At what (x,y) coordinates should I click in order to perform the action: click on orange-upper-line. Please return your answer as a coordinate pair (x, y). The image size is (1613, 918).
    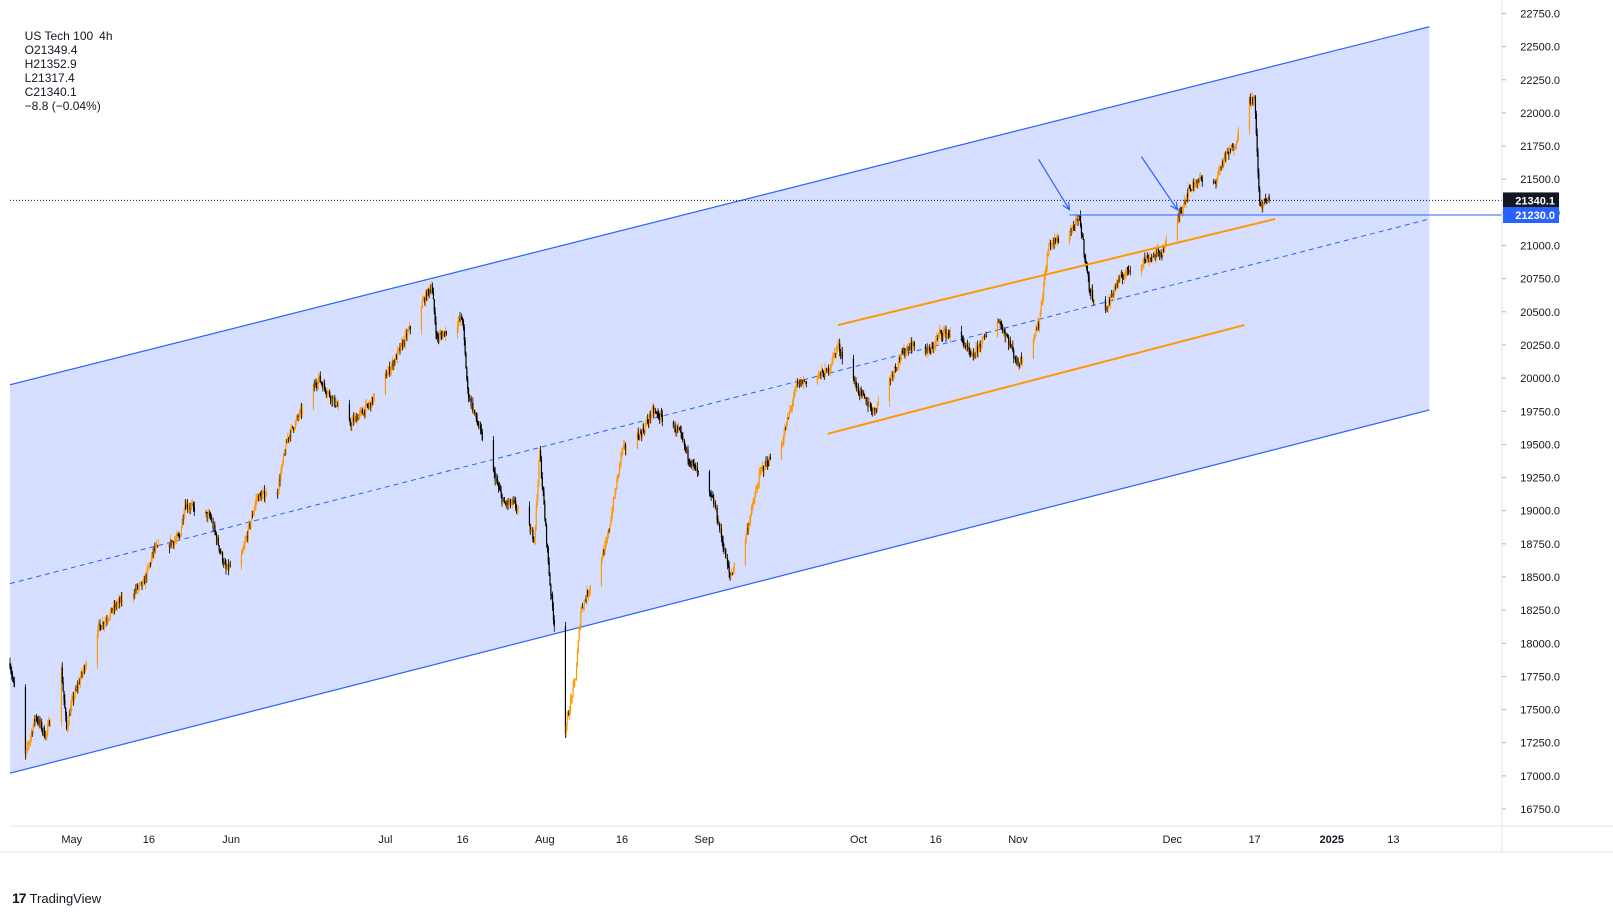
    Looking at the image, I should click on (1056, 272).